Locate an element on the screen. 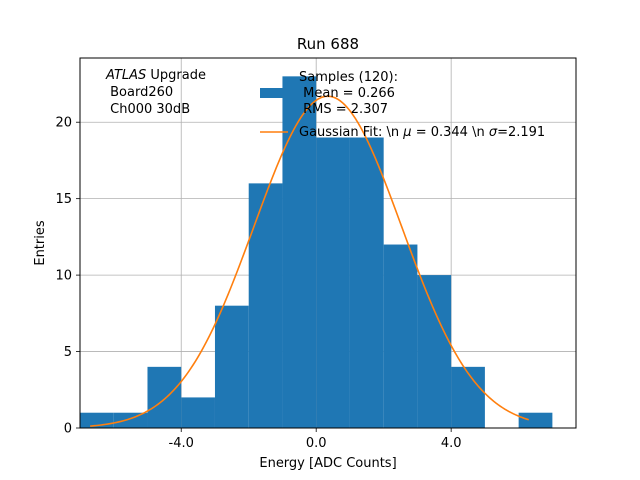 Image resolution: width=640 pixels, height=480 pixels. legend-hist-line-2: Mean = 0.266 is located at coordinates (347, 93).